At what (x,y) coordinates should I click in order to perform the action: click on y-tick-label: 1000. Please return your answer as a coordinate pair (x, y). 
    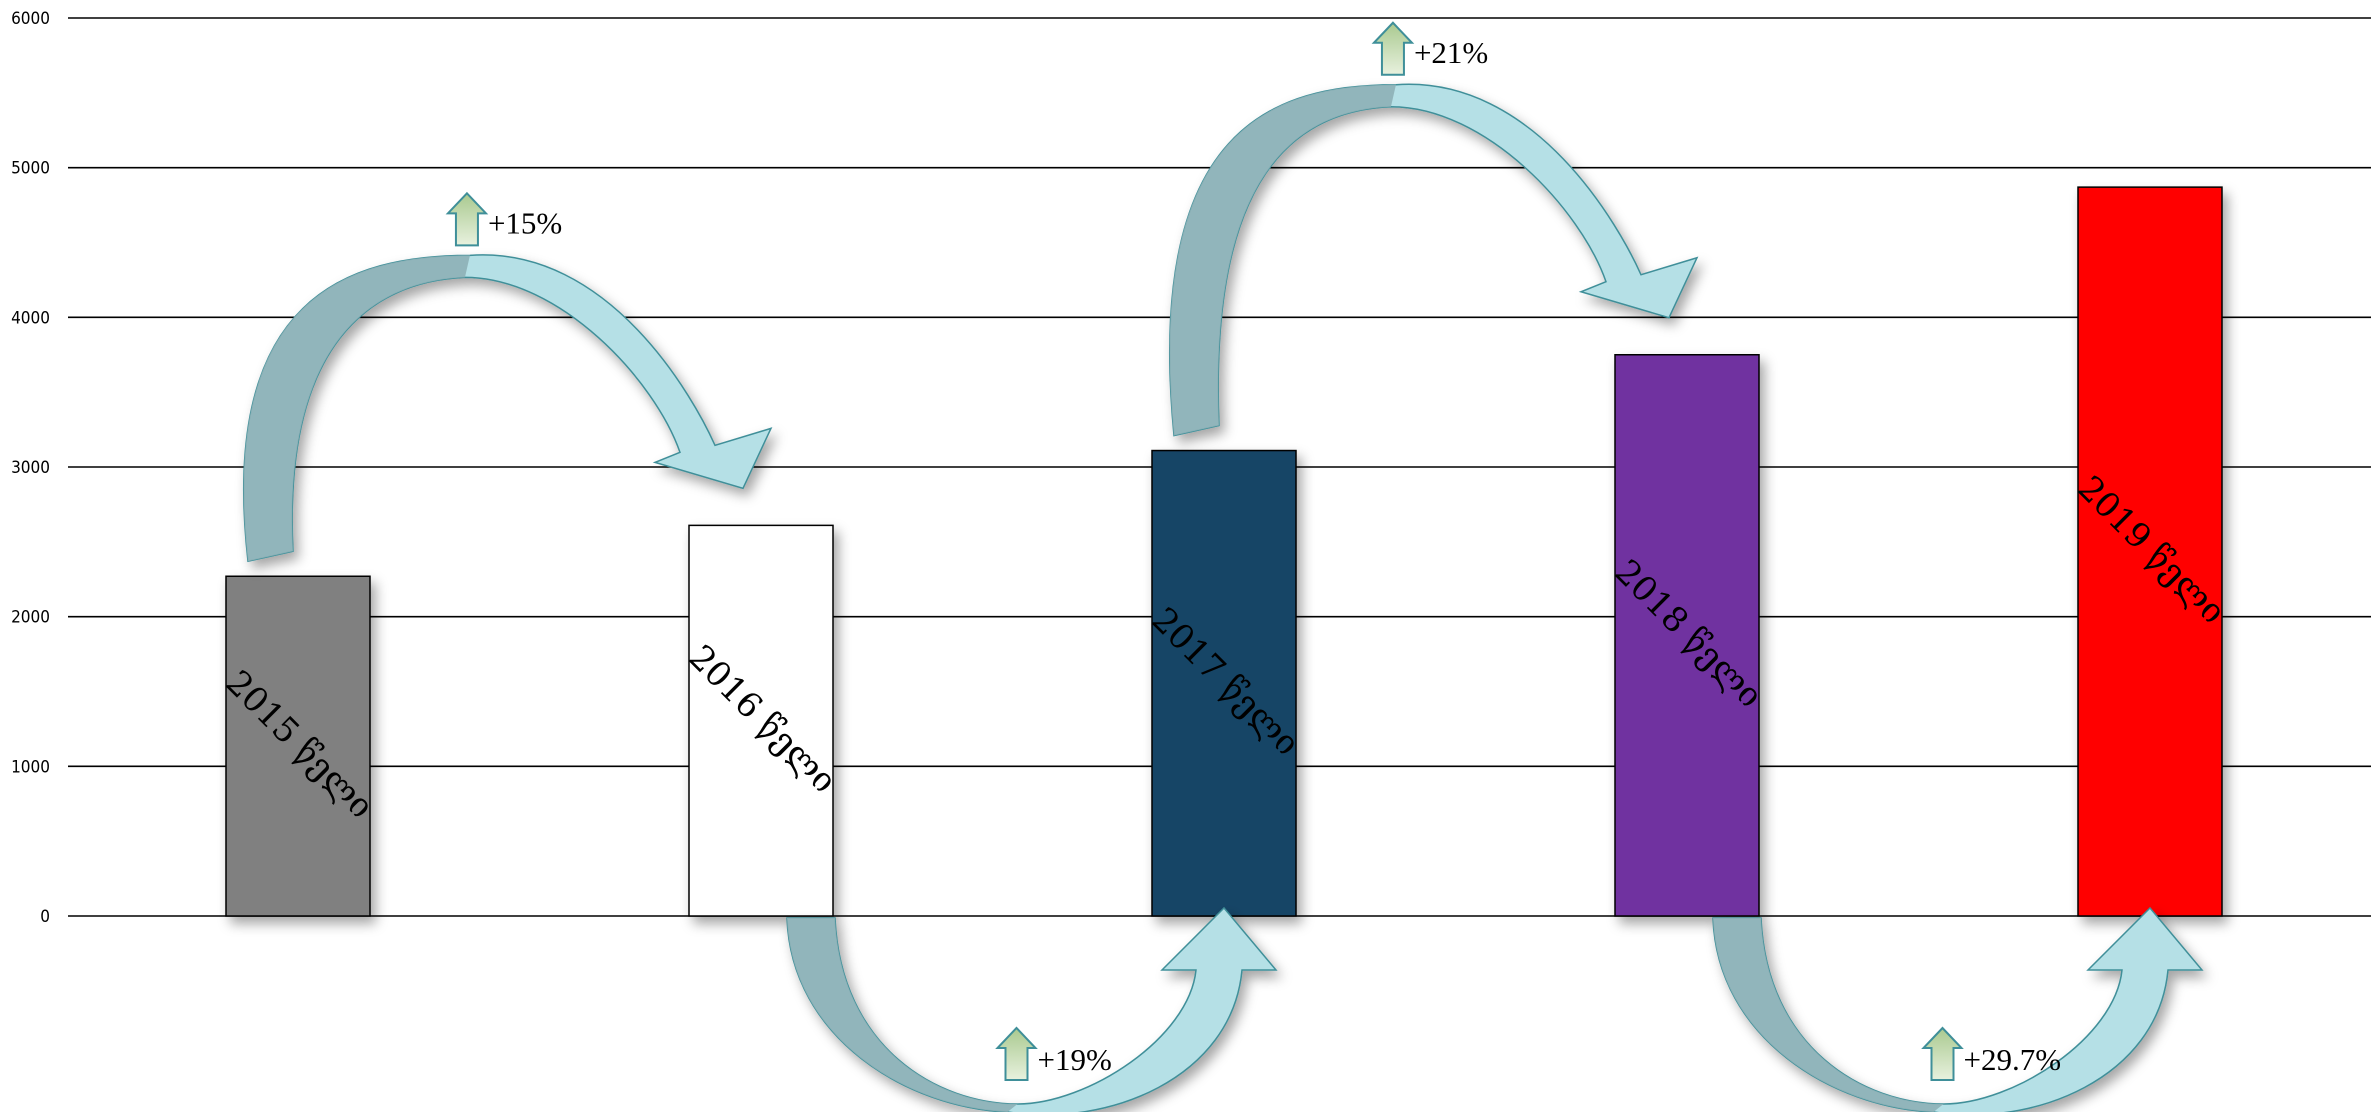
    Looking at the image, I should click on (30, 767).